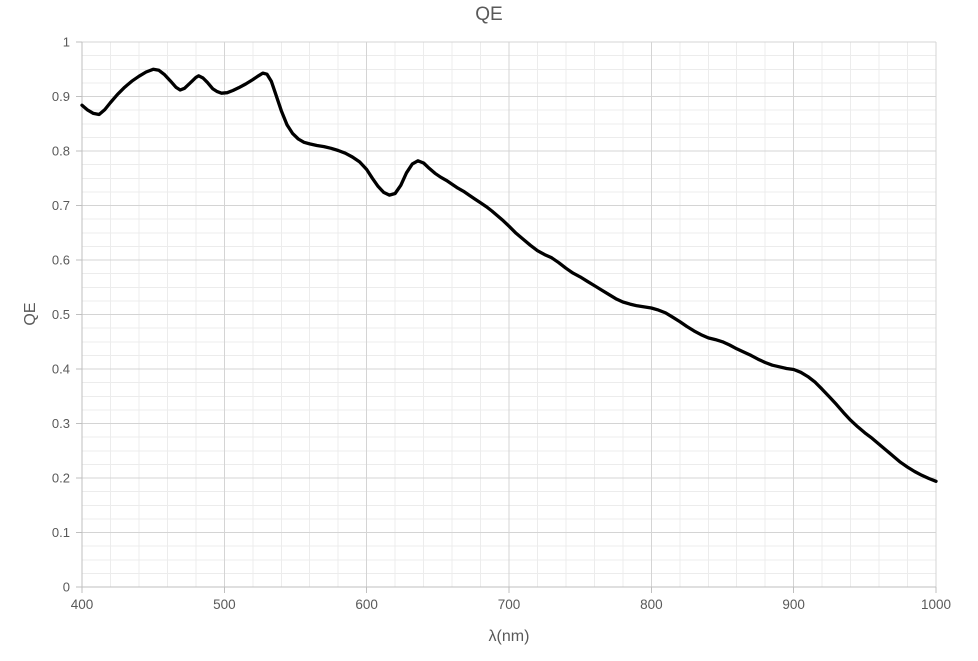 This screenshot has height=661, width=978. I want to click on y-tick-label: 0, so click(66, 587).